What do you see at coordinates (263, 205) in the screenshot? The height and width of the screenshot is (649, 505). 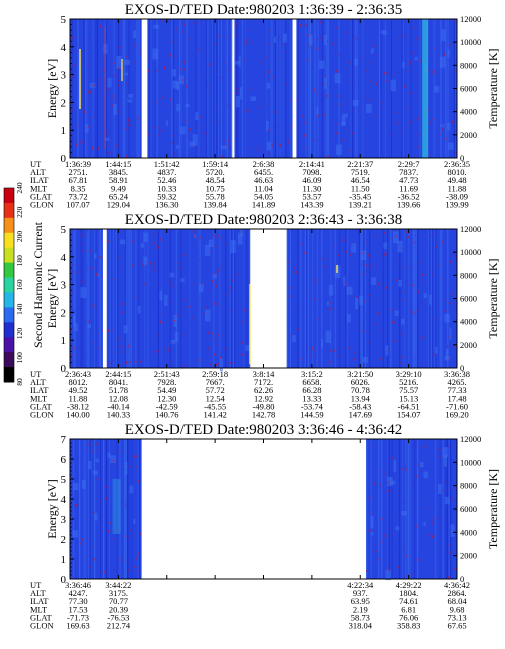 I see `orbit-value: 141.89` at bounding box center [263, 205].